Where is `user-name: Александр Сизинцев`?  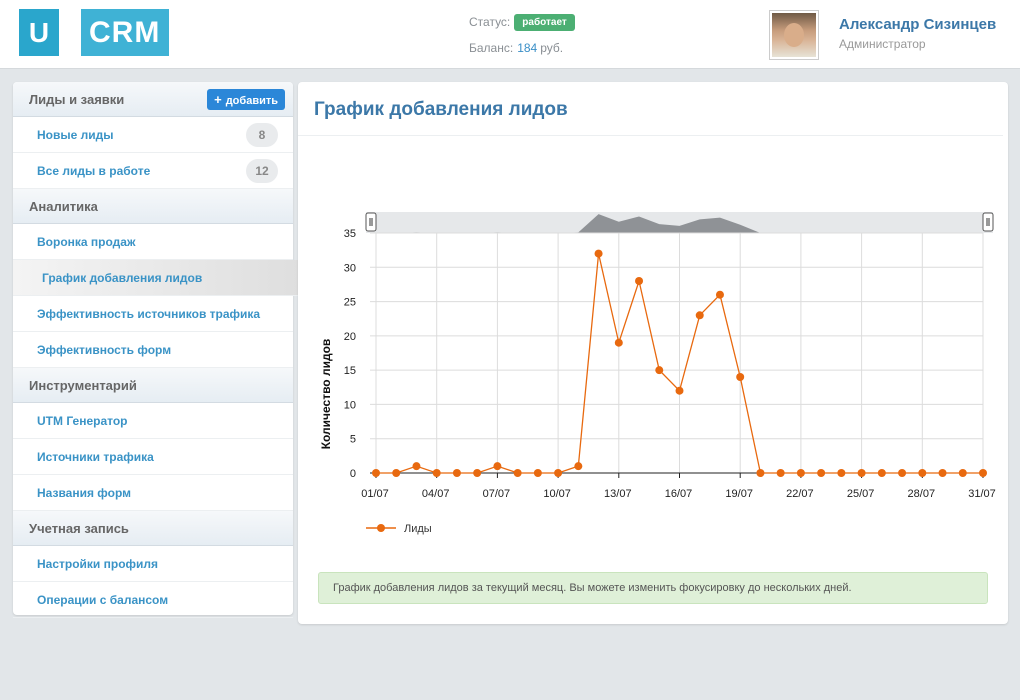
user-name: Александр Сизинцев is located at coordinates (918, 24).